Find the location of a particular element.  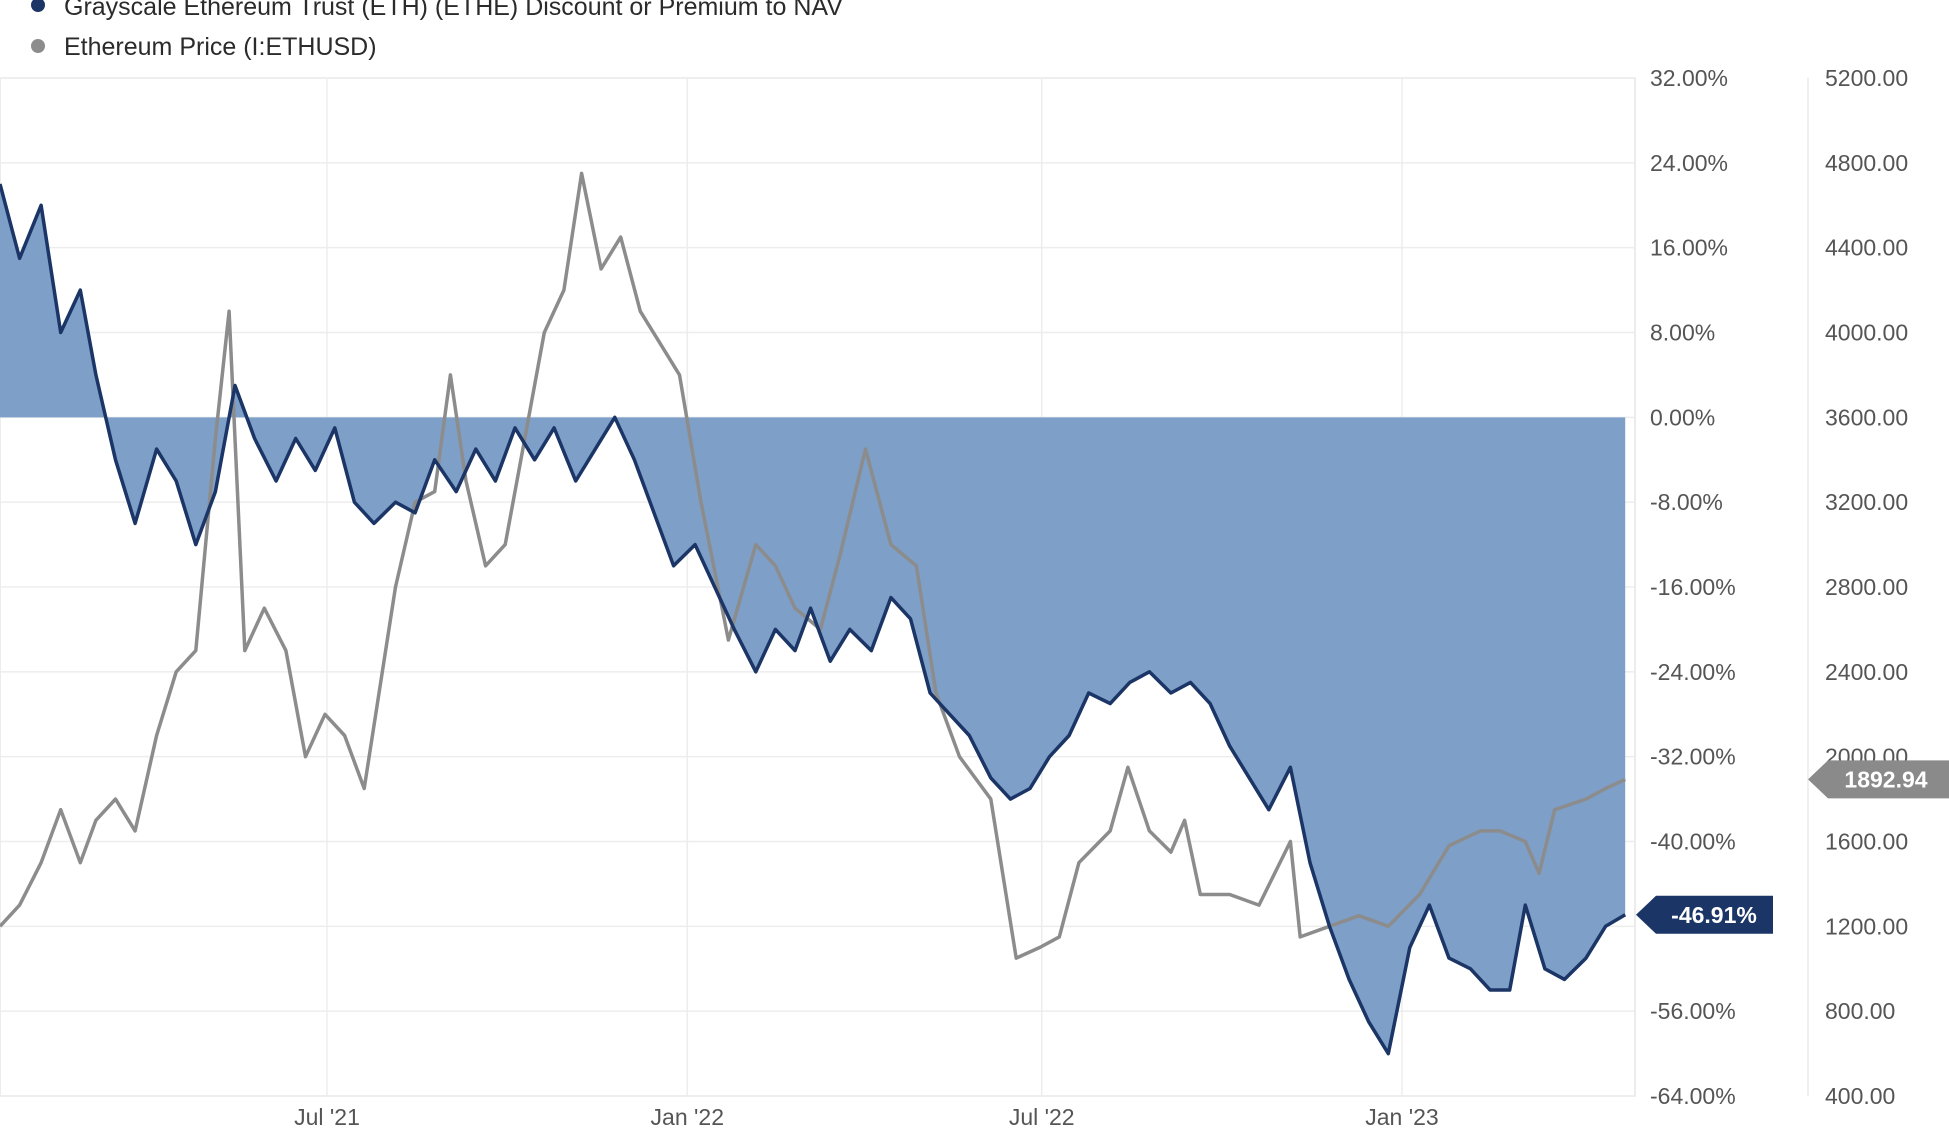

left-axis-tick-label: -8.00% is located at coordinates (1686, 502).